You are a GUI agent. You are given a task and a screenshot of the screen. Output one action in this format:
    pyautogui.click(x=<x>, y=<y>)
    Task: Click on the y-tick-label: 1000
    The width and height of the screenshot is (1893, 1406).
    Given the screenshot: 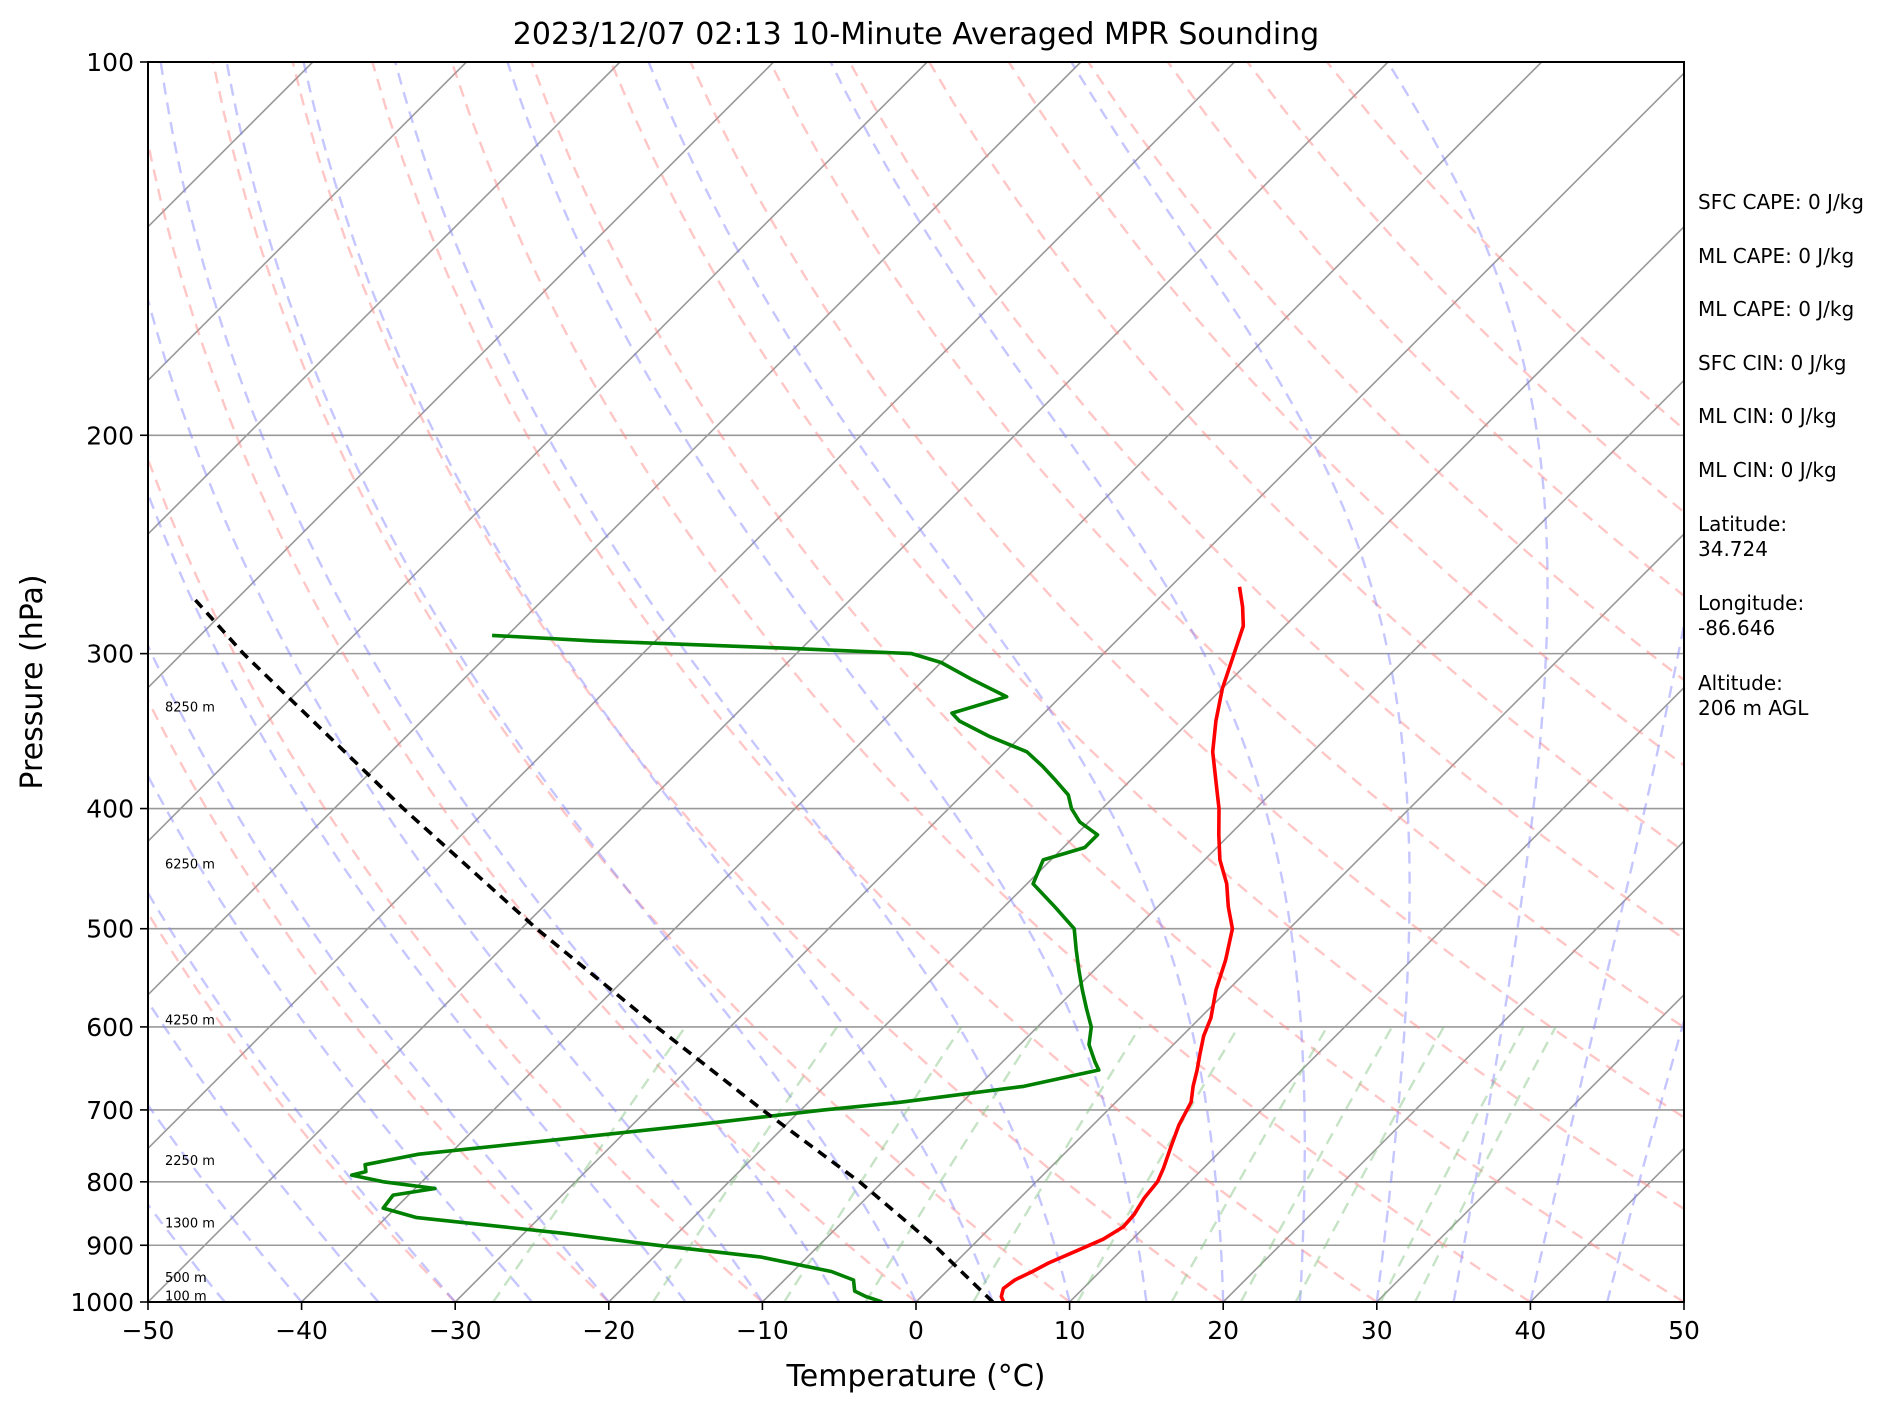 What is the action you would take?
    pyautogui.click(x=102, y=1302)
    